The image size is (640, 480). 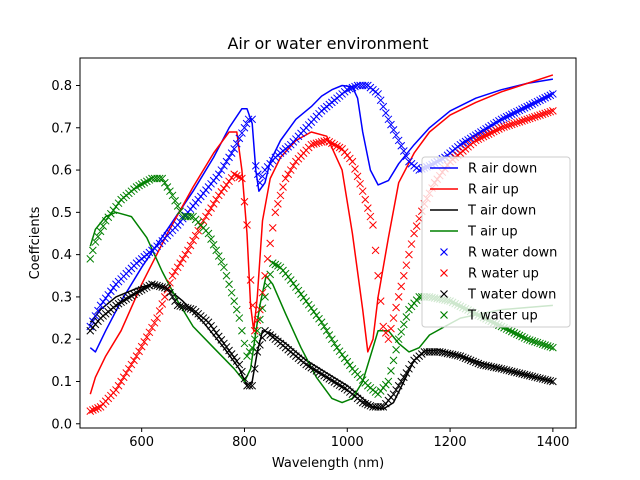 What do you see at coordinates (328, 463) in the screenshot?
I see `x-axis-label: Wavelength (nm)` at bounding box center [328, 463].